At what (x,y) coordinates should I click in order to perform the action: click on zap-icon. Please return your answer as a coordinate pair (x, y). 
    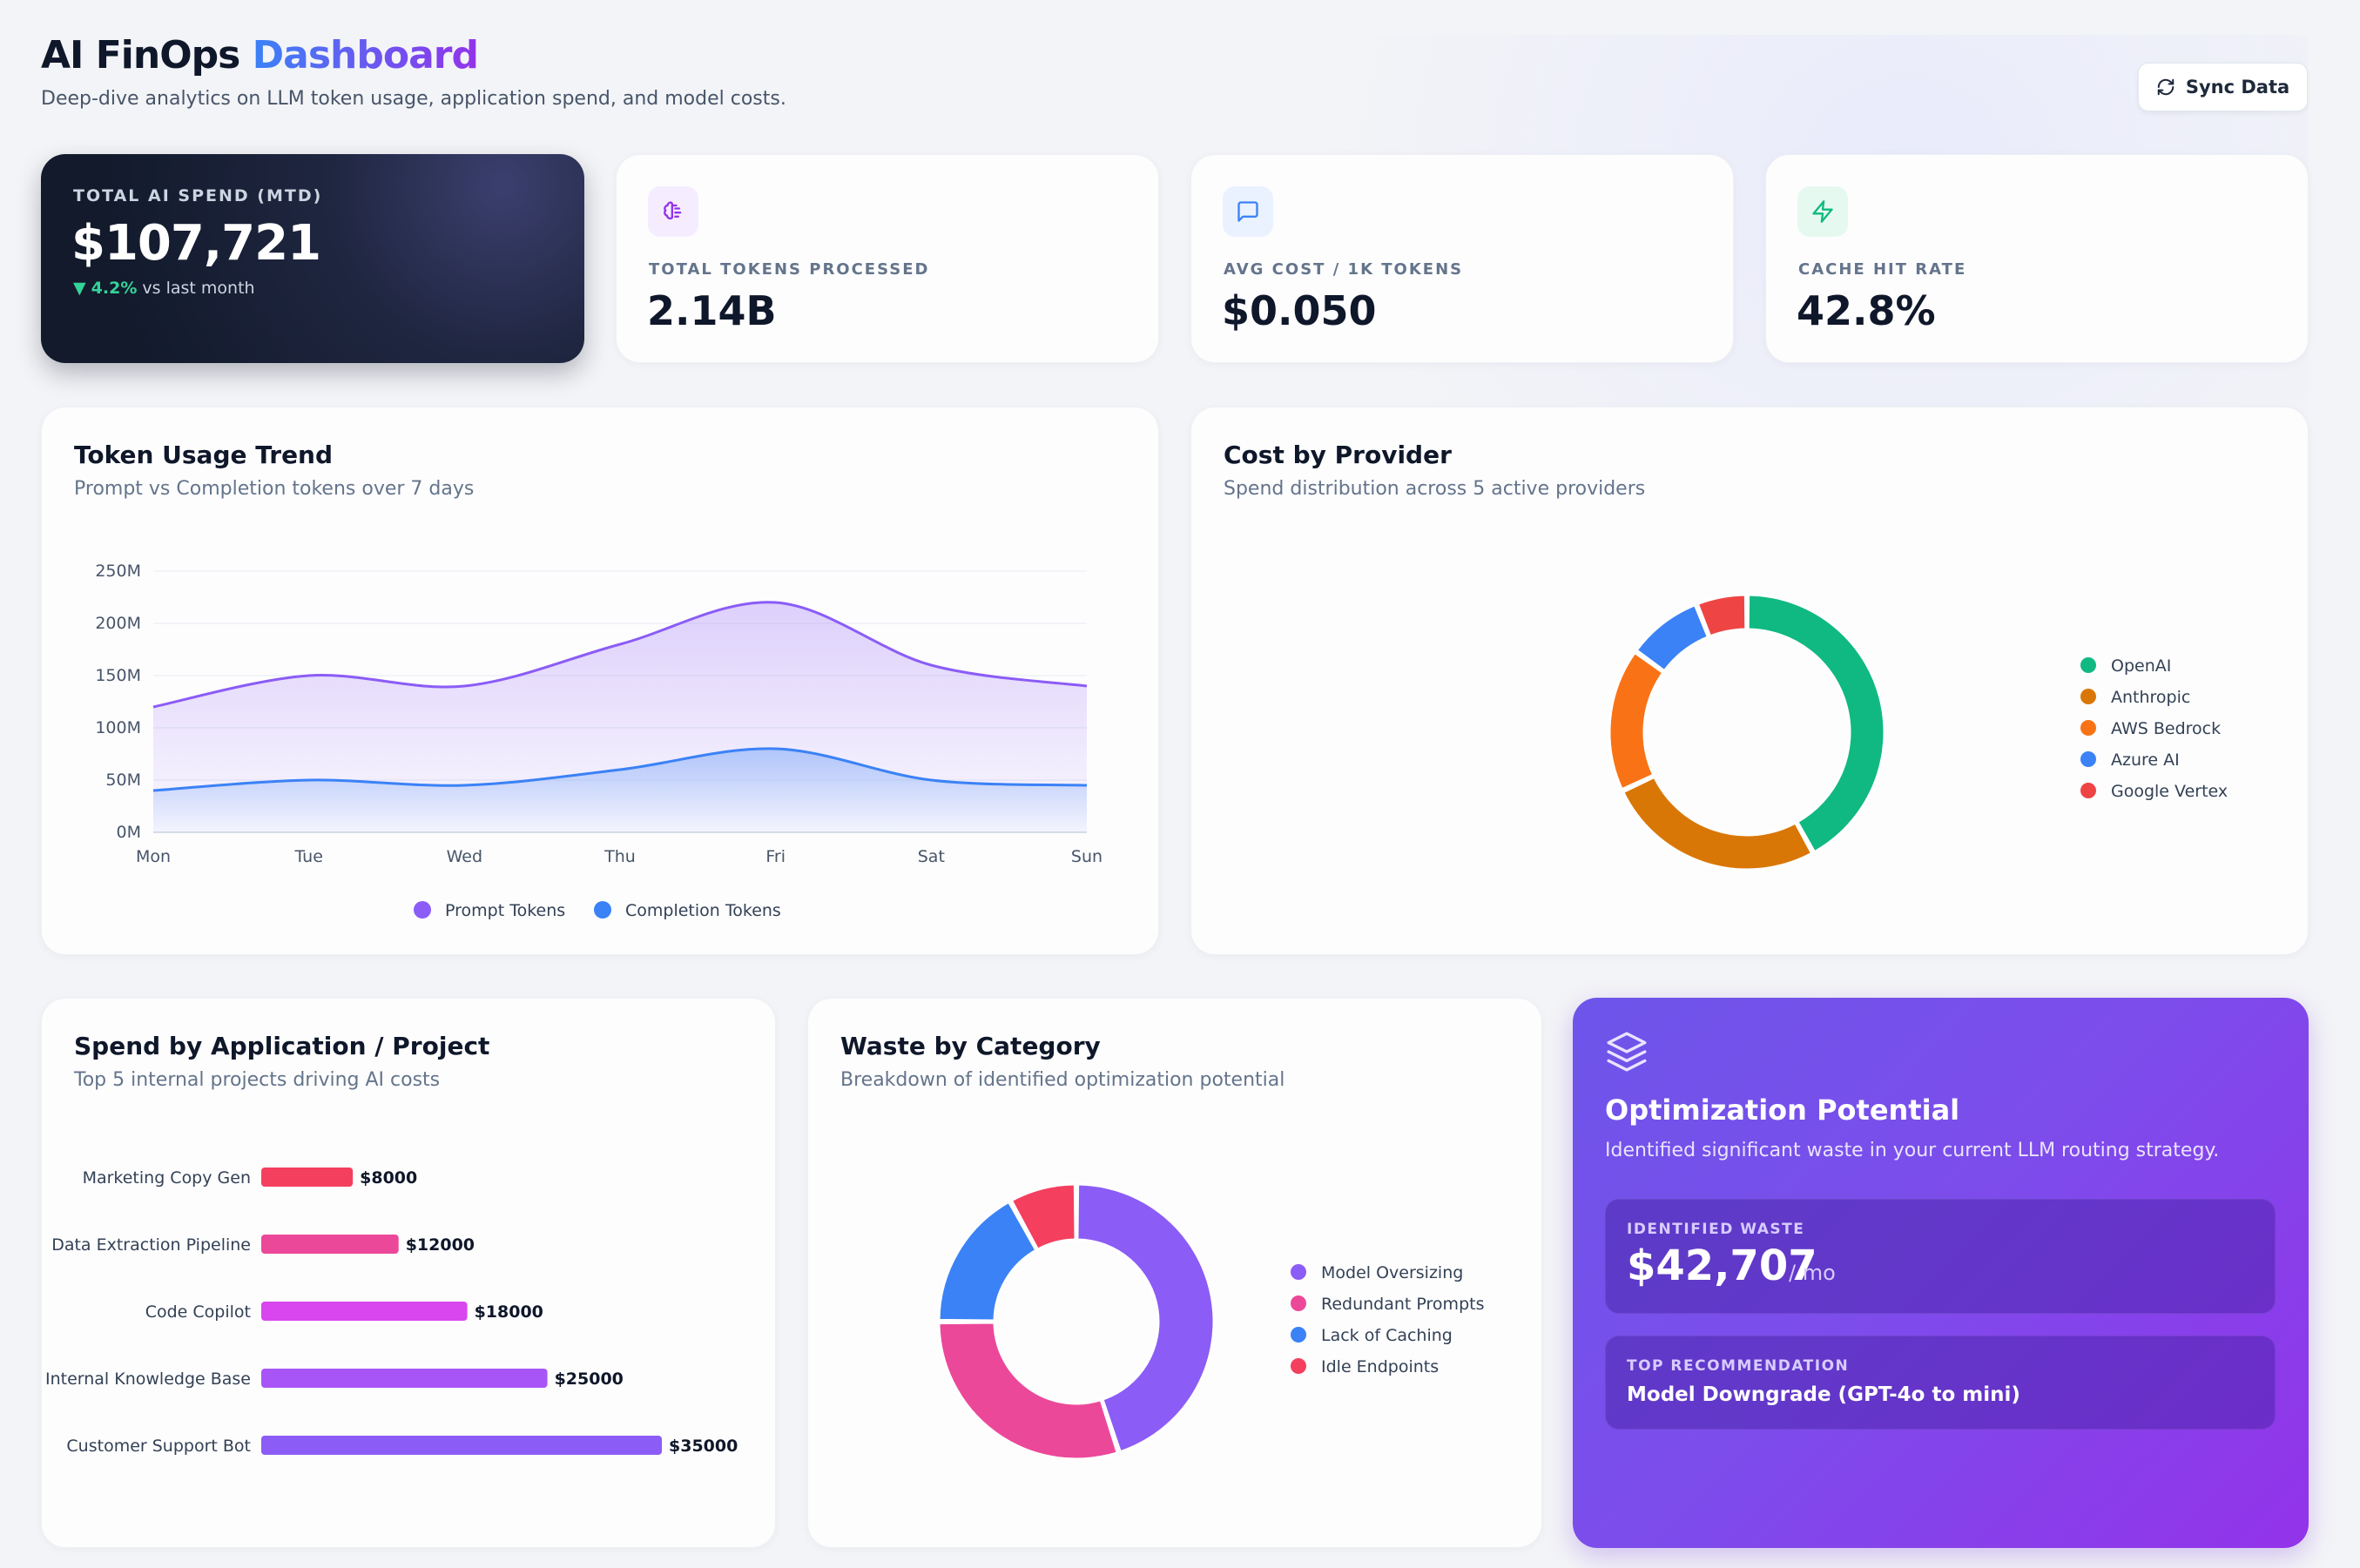
    Looking at the image, I should click on (1823, 211).